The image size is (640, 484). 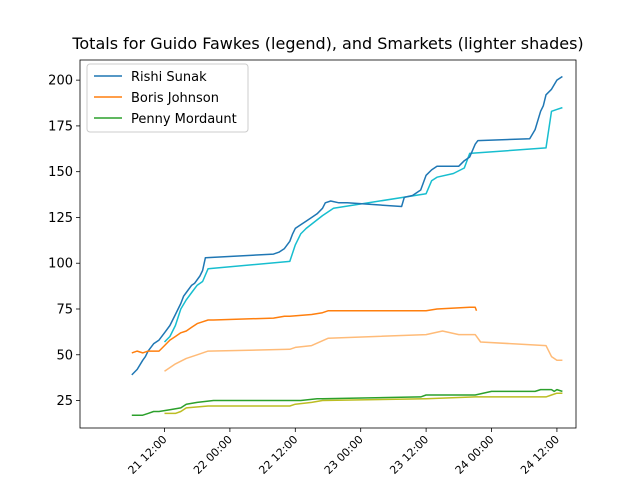 What do you see at coordinates (64, 309) in the screenshot?
I see `y-tick-label-2: 75` at bounding box center [64, 309].